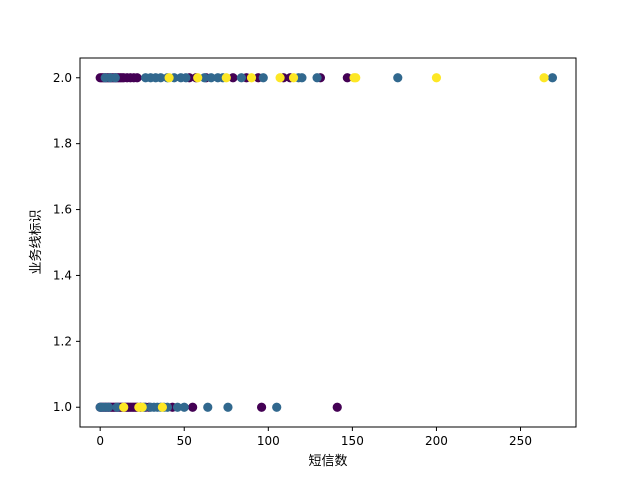 The width and height of the screenshot is (640, 480). I want to click on y-tick-label: 2.0, so click(62, 78).